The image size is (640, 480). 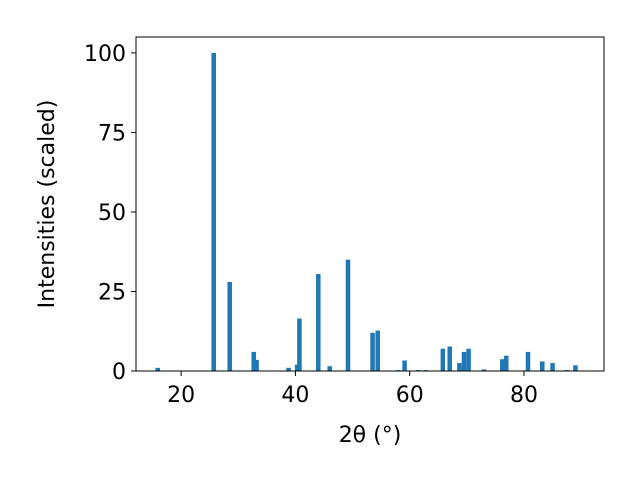 What do you see at coordinates (112, 213) in the screenshot?
I see `y-tick-label: 50` at bounding box center [112, 213].